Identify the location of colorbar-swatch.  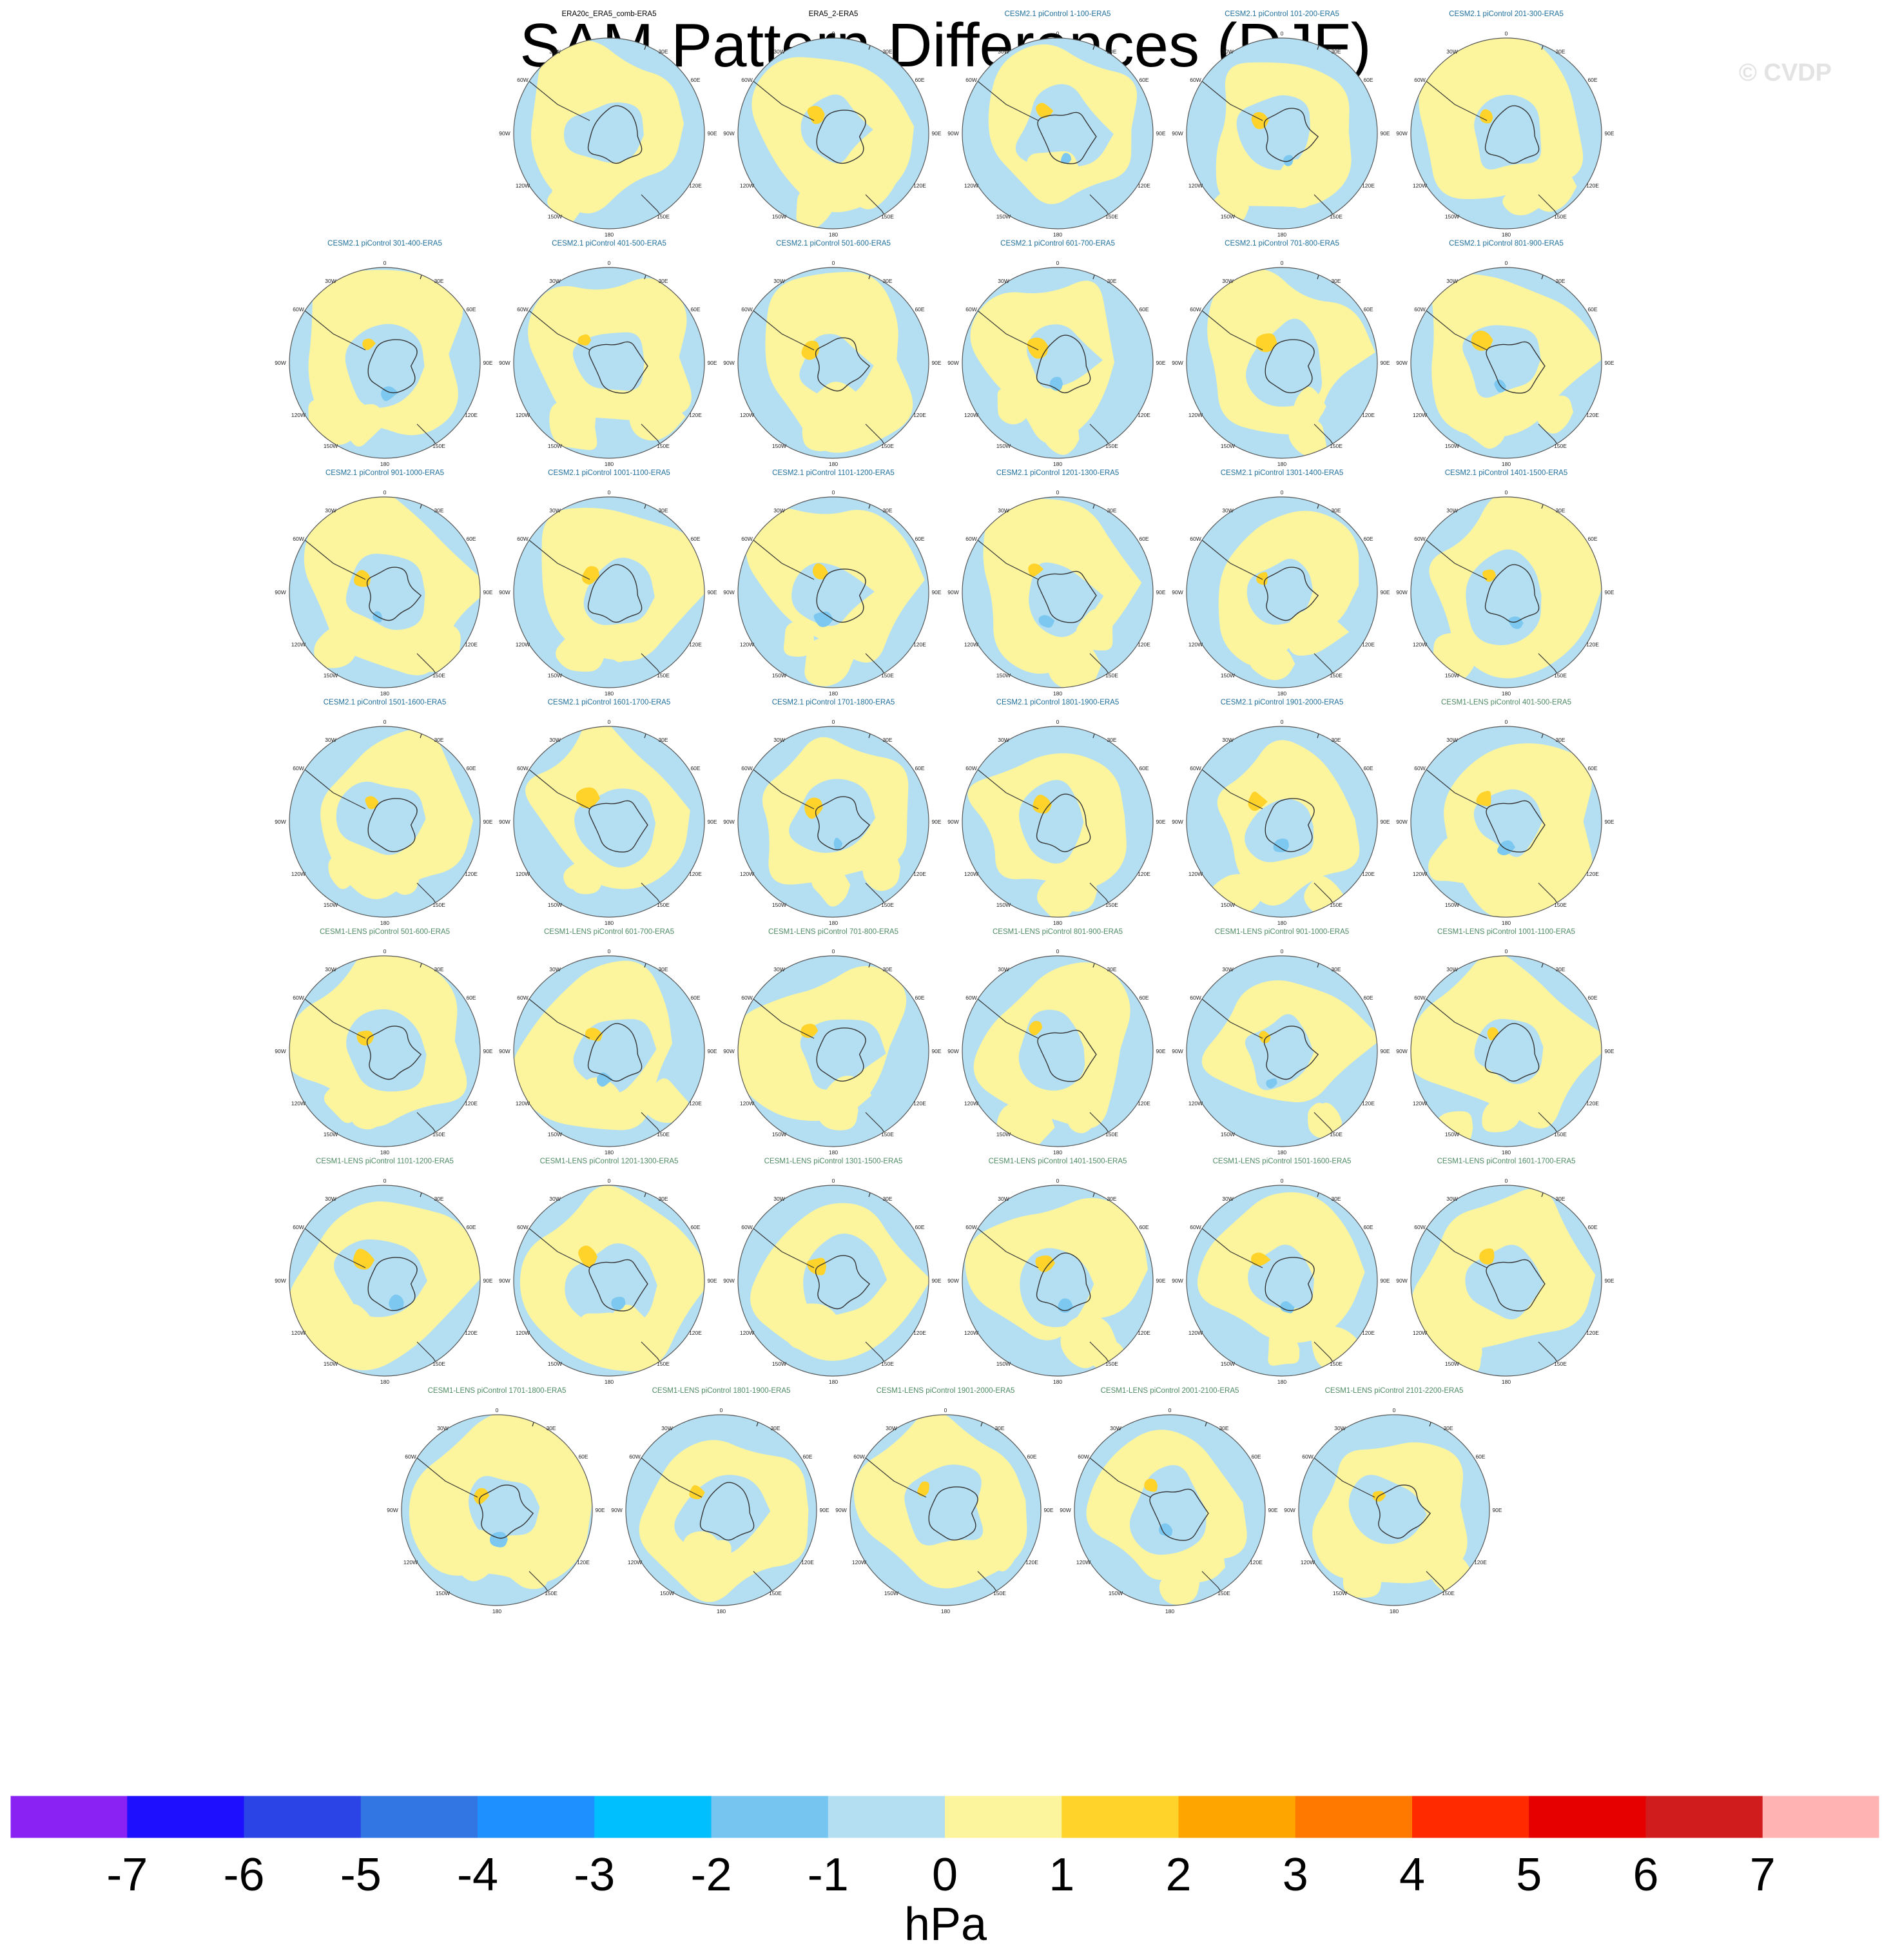
(653, 1817).